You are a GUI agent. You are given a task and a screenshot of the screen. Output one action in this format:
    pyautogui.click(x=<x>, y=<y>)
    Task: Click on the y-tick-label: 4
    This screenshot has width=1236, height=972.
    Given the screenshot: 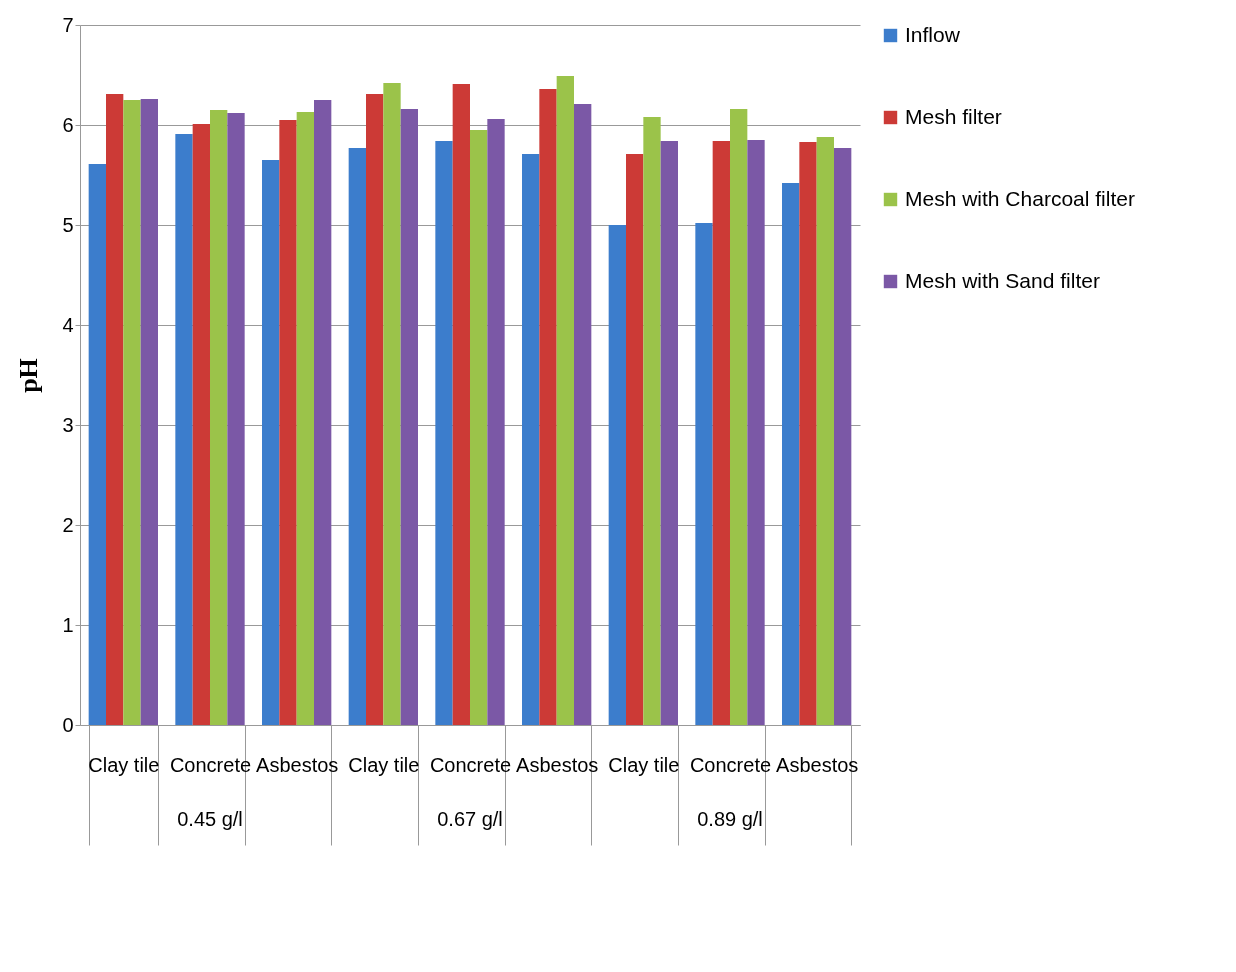 What is the action you would take?
    pyautogui.click(x=68, y=324)
    